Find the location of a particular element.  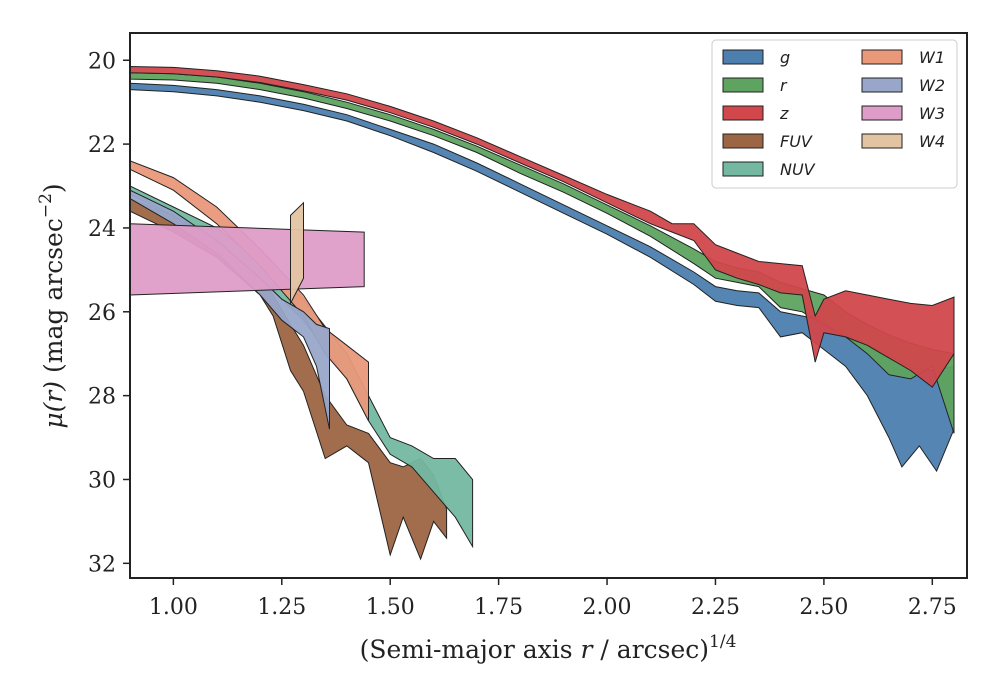

legend-label-w4: W4 is located at coordinates (932, 141).